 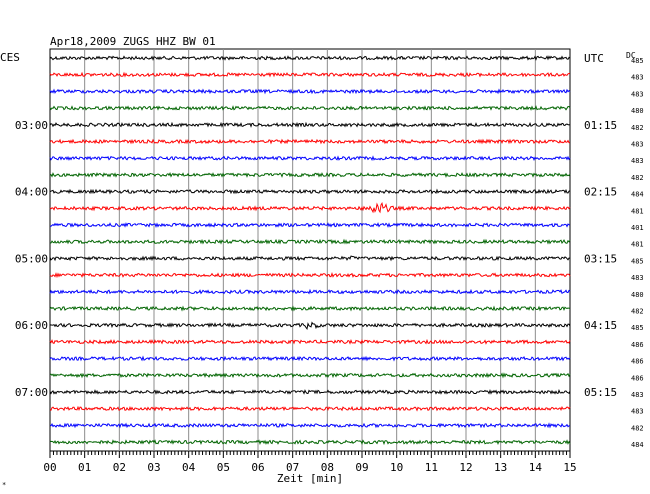 I want to click on right-time-label: 02:15, so click(x=600, y=192).